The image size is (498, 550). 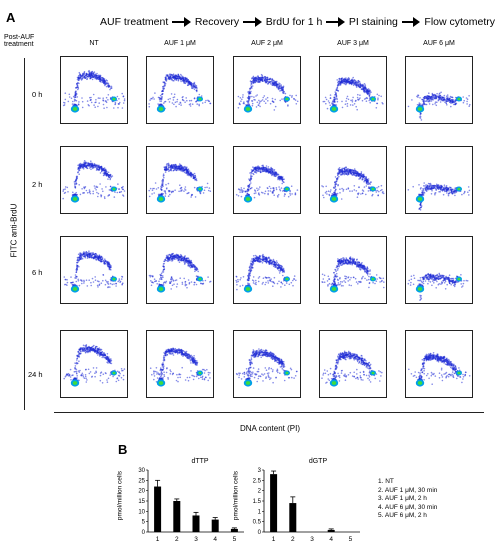 What do you see at coordinates (269, 412) in the screenshot?
I see `x-axis-line` at bounding box center [269, 412].